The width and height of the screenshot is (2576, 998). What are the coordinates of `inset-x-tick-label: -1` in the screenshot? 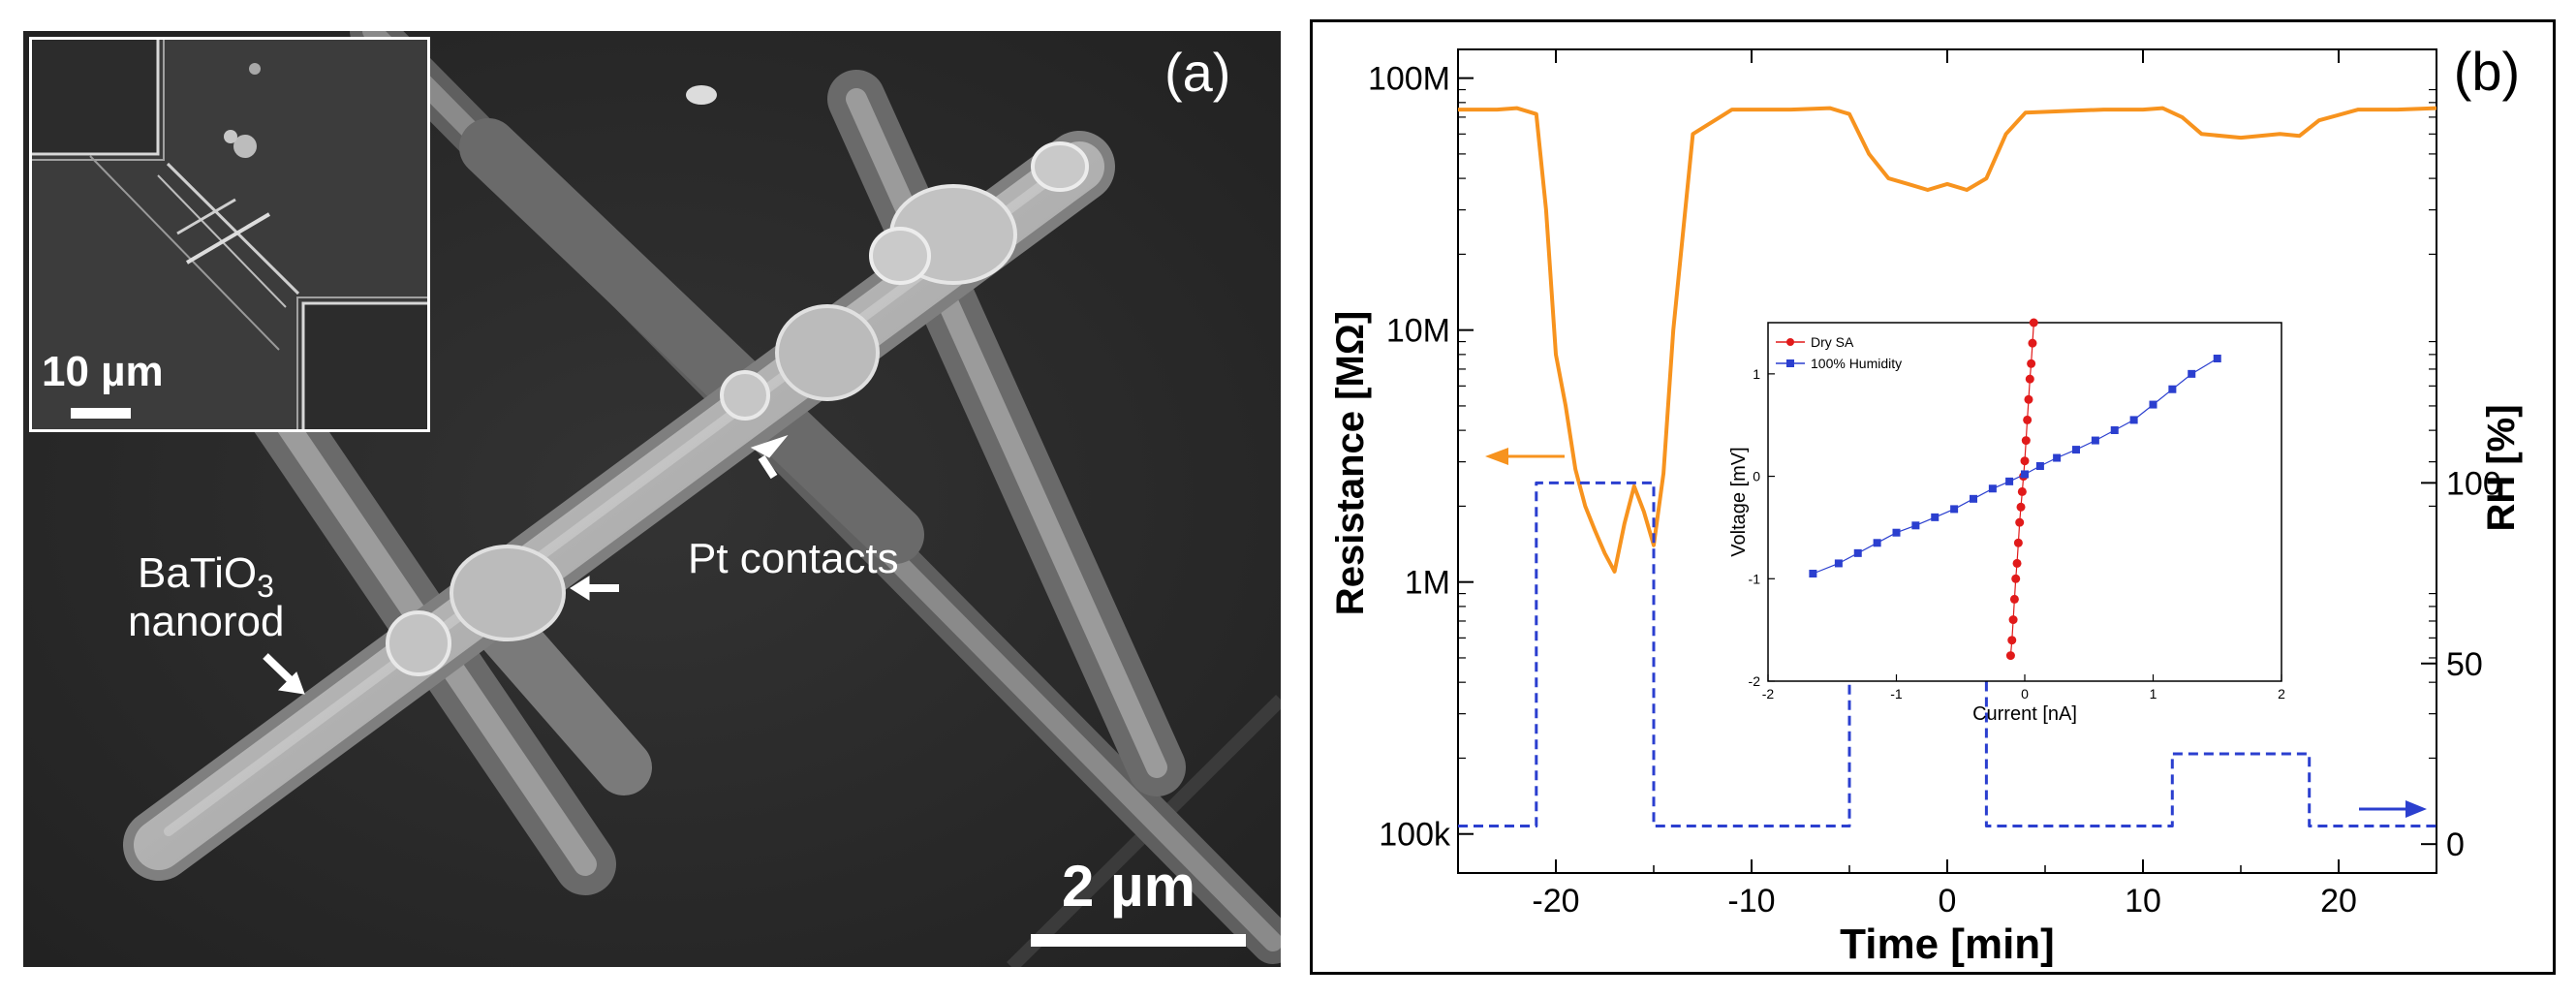 It's located at (1896, 694).